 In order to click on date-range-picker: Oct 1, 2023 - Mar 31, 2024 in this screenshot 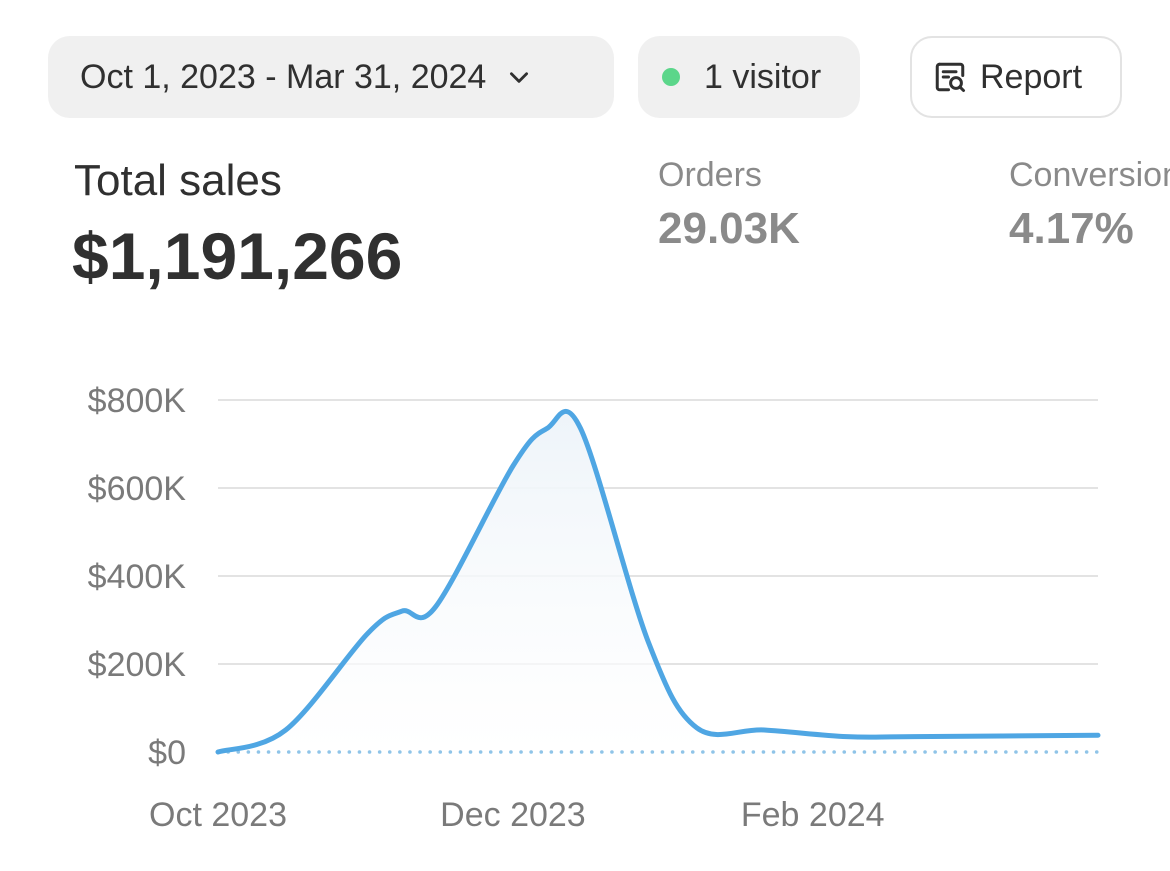, I will do `click(331, 77)`.